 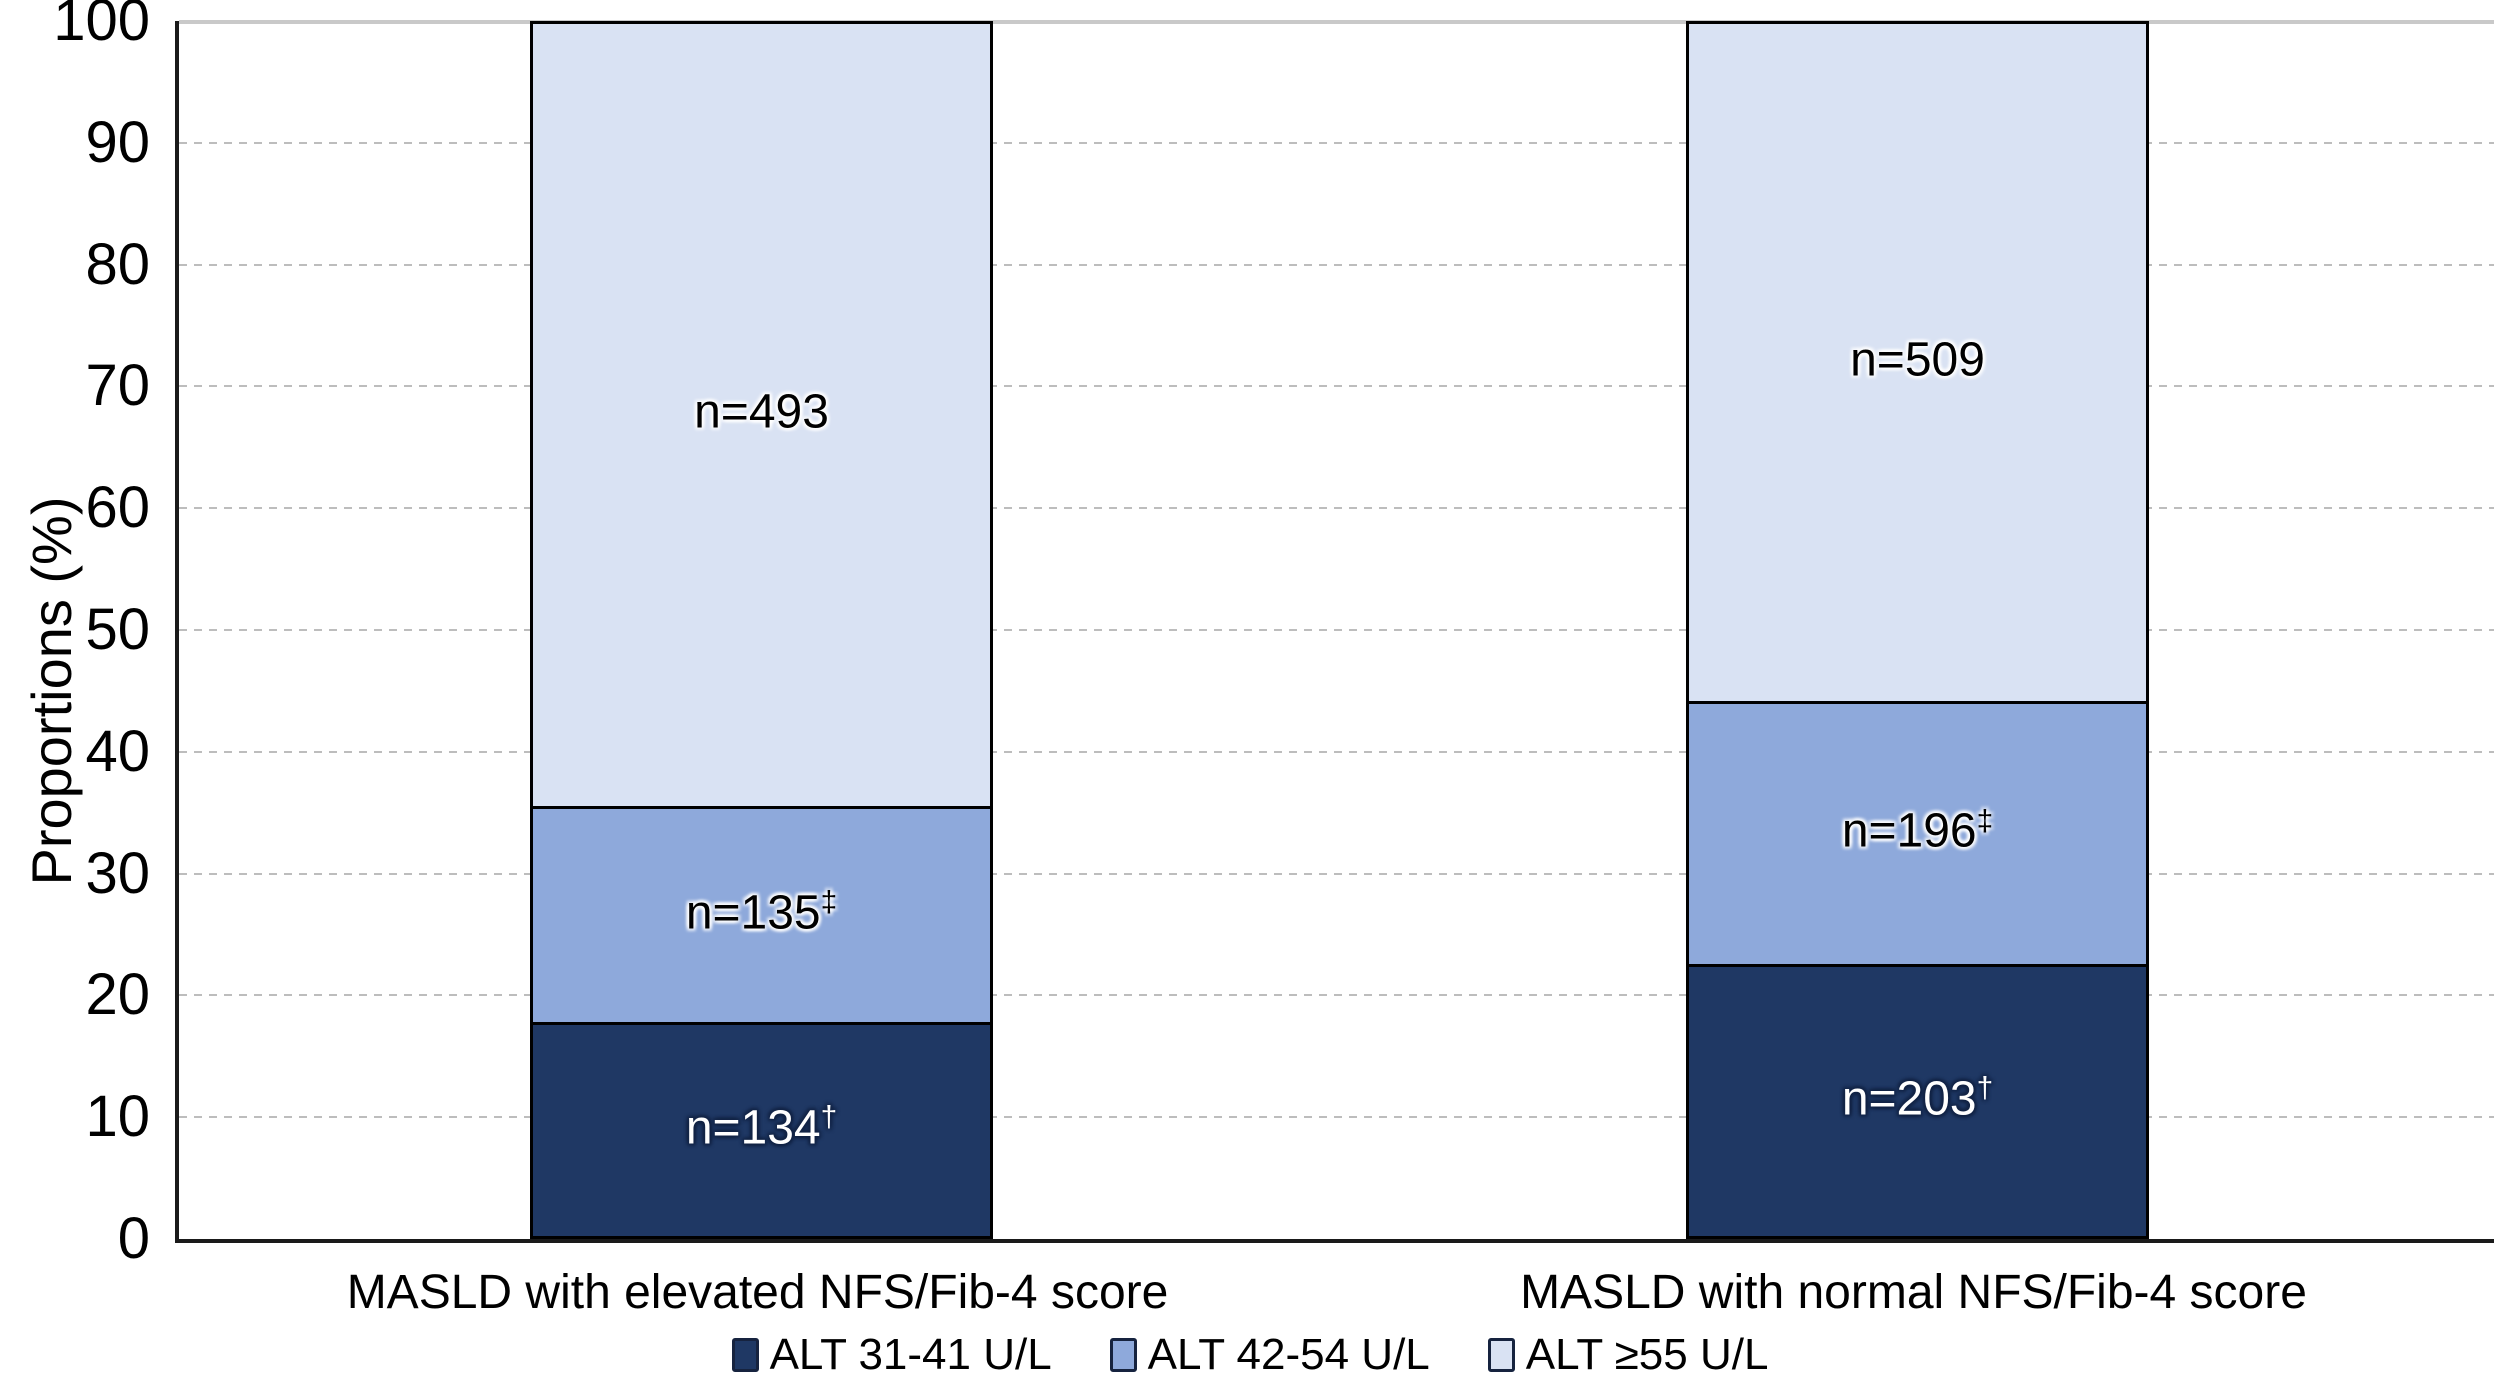 I want to click on segment-count-label: n=196‡, so click(x=1917, y=831).